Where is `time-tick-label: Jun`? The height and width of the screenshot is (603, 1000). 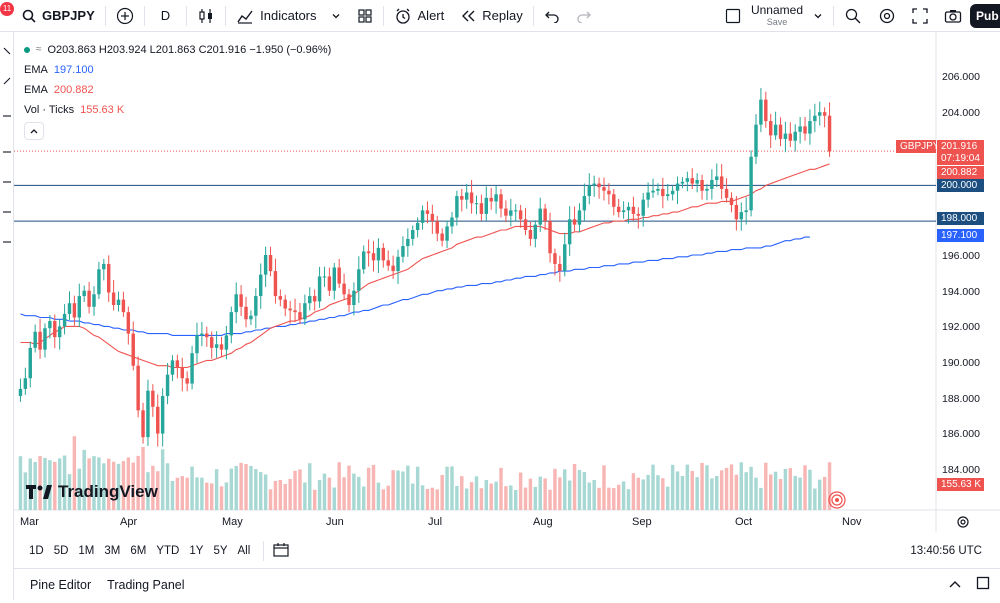
time-tick-label: Jun is located at coordinates (335, 522).